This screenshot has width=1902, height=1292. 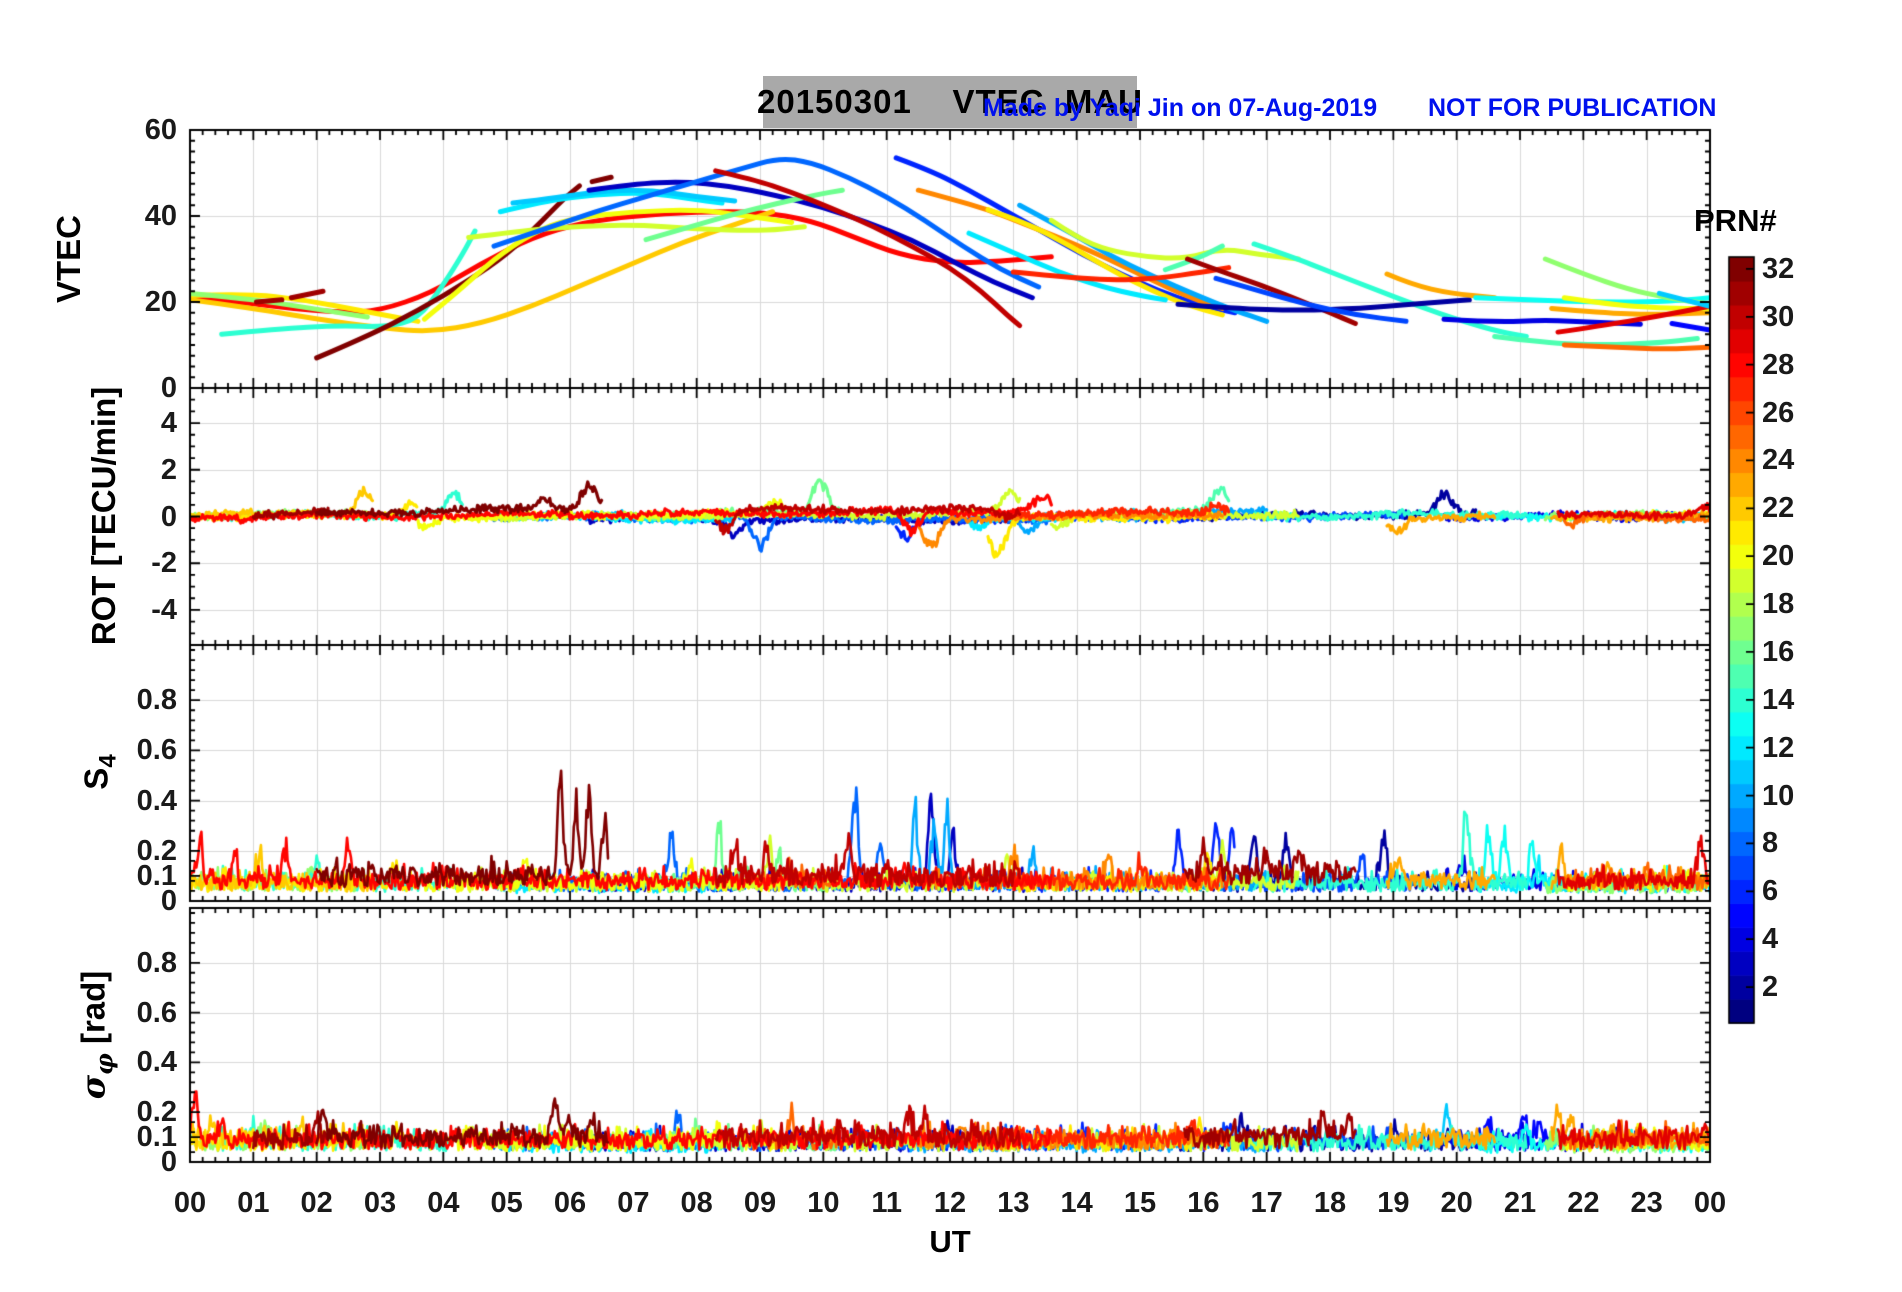 What do you see at coordinates (633, 1203) in the screenshot?
I see `x-tick-label: 07` at bounding box center [633, 1203].